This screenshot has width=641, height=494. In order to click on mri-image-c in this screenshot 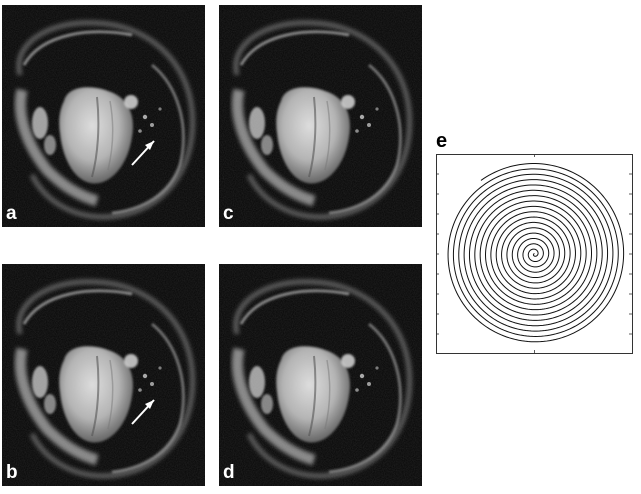, I will do `click(320, 116)`.